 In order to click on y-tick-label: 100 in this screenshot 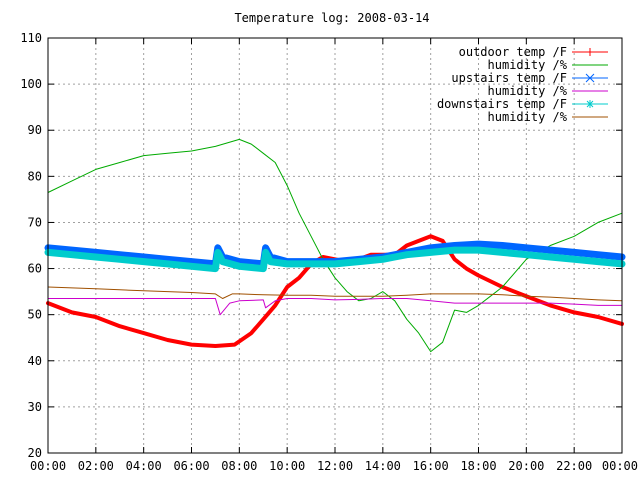, I will do `click(31, 84)`.